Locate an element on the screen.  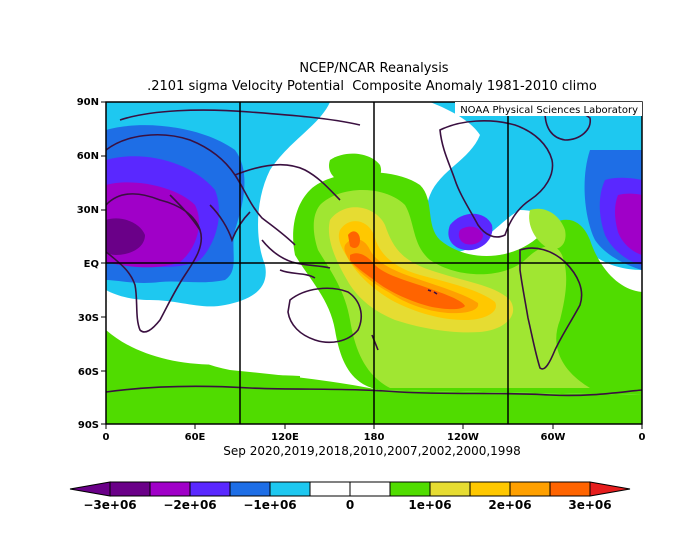
colorbar-arrow-left is located at coordinates (90, 489).